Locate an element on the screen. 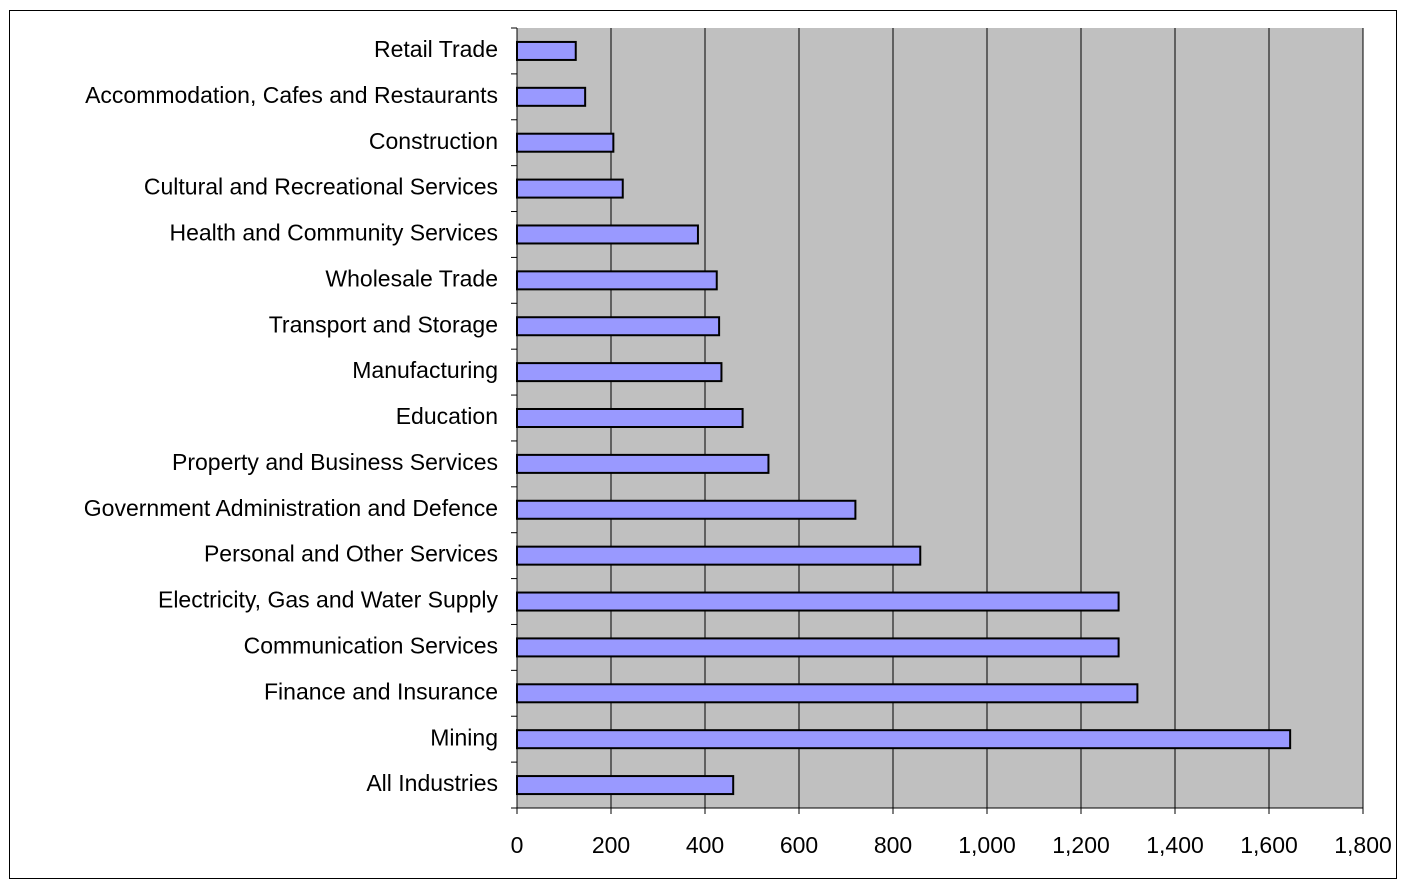 The width and height of the screenshot is (1409, 892). category-label: Retail Trade is located at coordinates (436, 49).